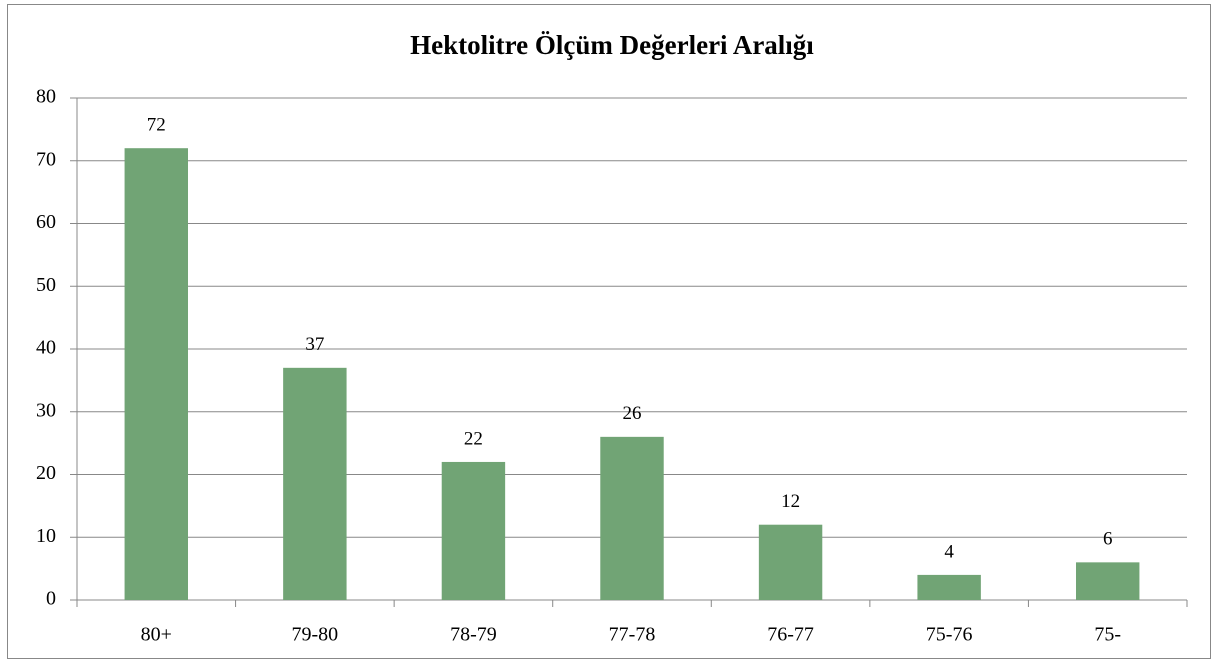 The image size is (1218, 663). Describe the element at coordinates (46, 285) in the screenshot. I see `y-tick-label: 50` at that location.